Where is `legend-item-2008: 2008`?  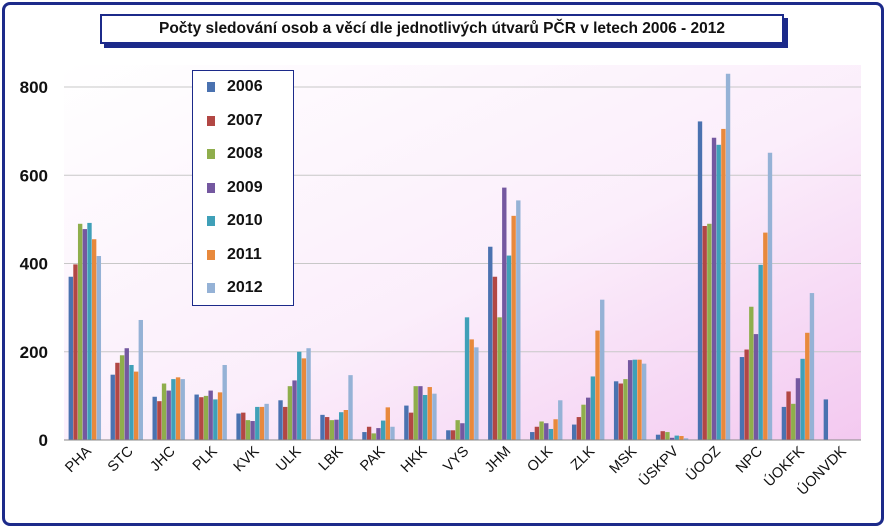
legend-item-2008: 2008 is located at coordinates (235, 154).